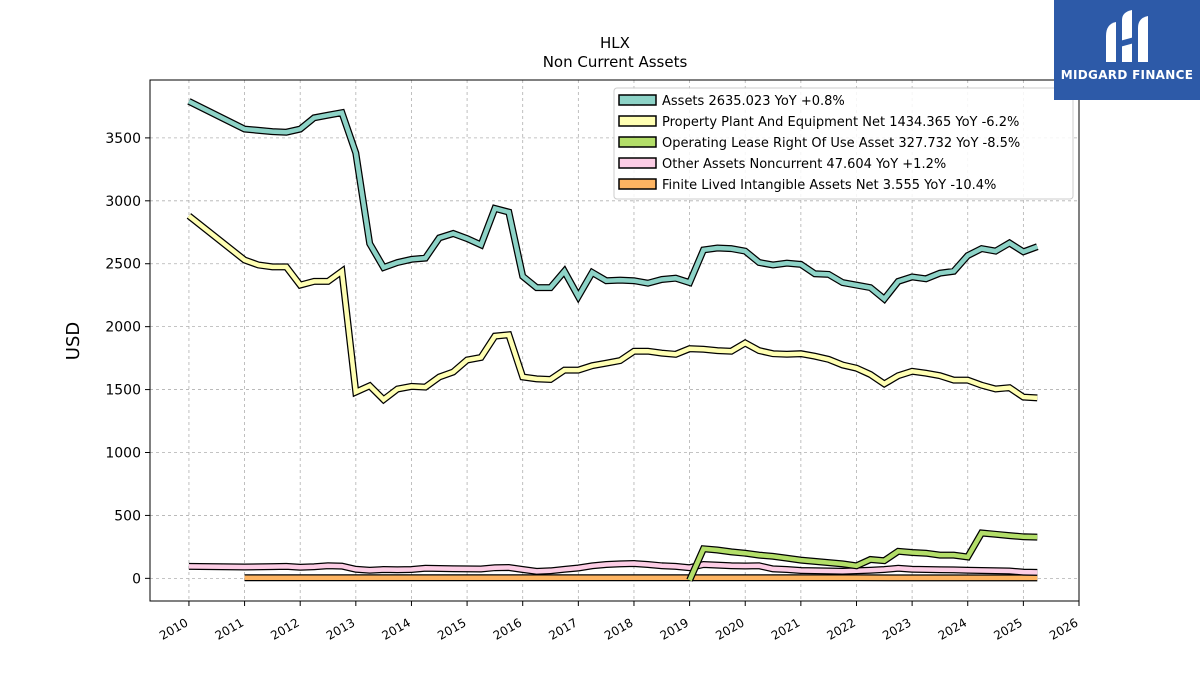 The image size is (1200, 675). I want to click on y-tick-label: 1500, so click(123, 391).